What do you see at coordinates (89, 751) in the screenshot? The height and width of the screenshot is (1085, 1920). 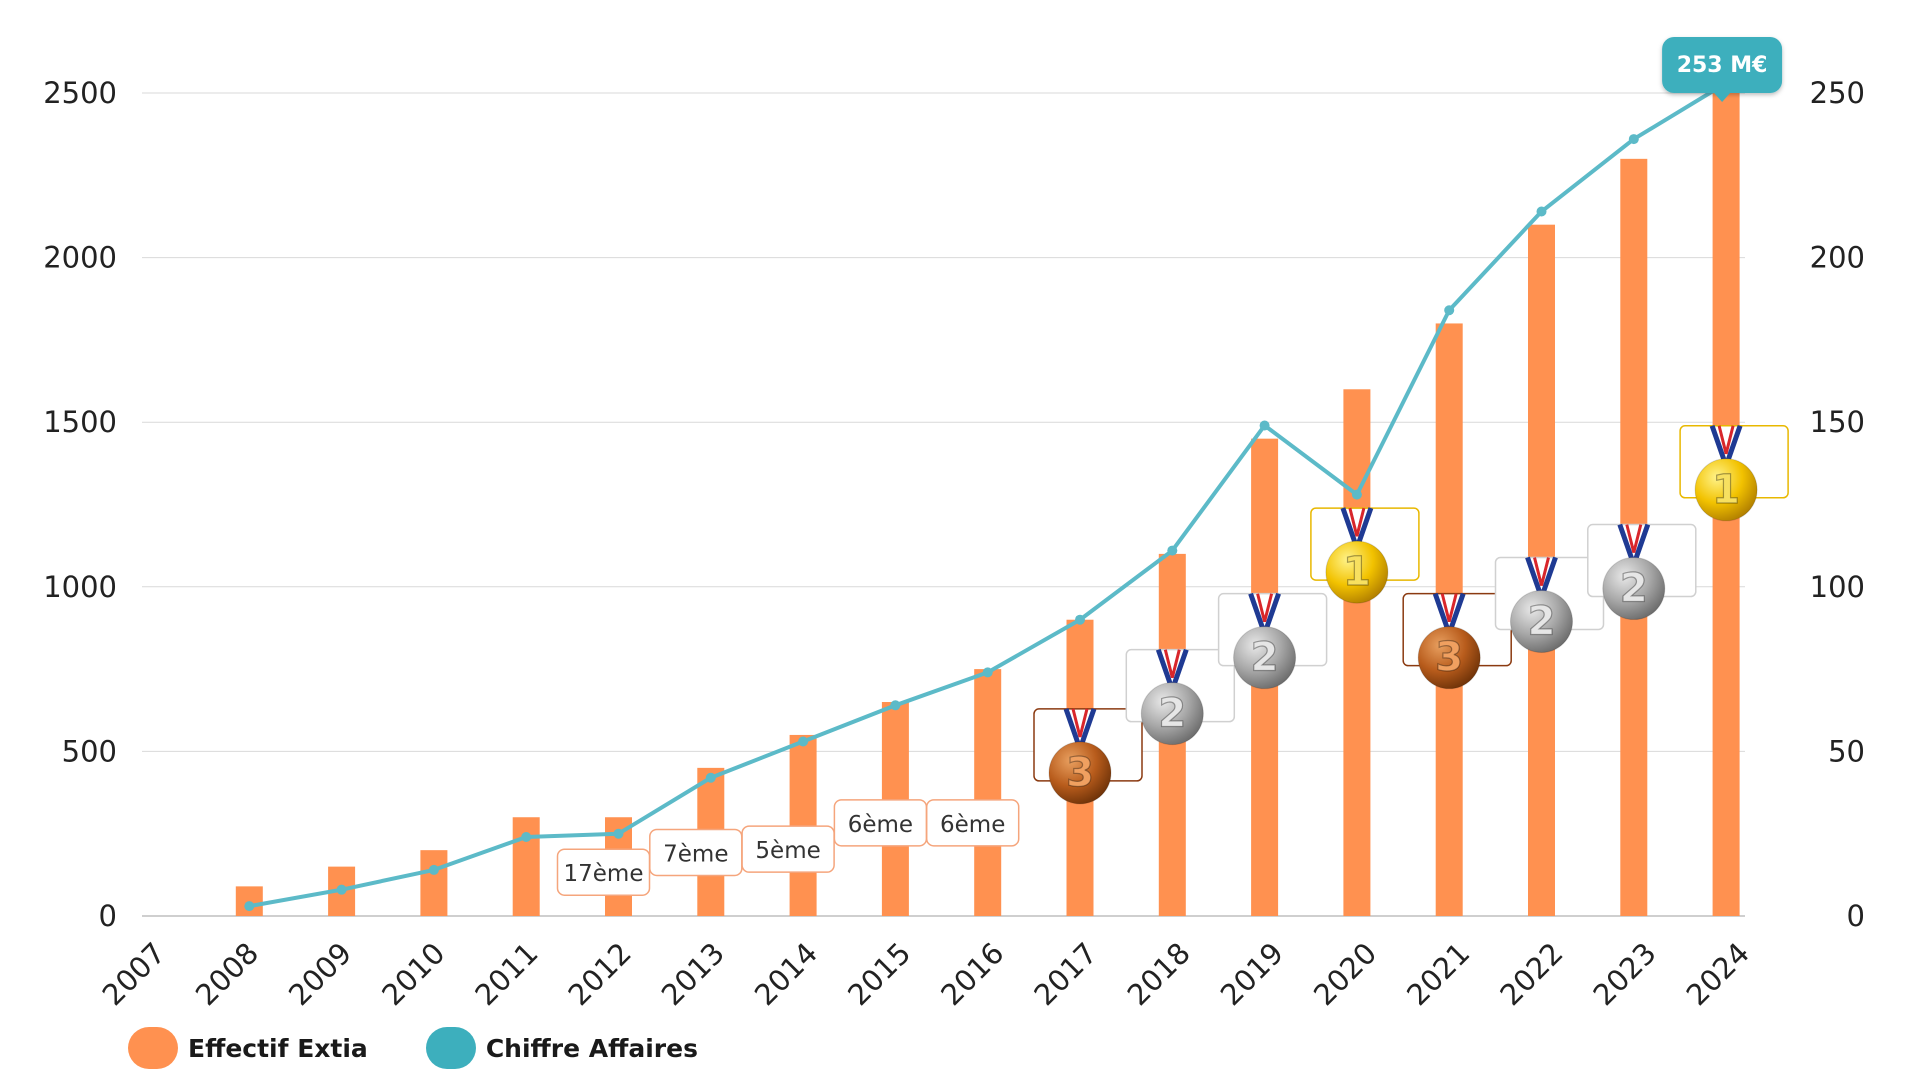 I see `y-left-tick-label: 500` at bounding box center [89, 751].